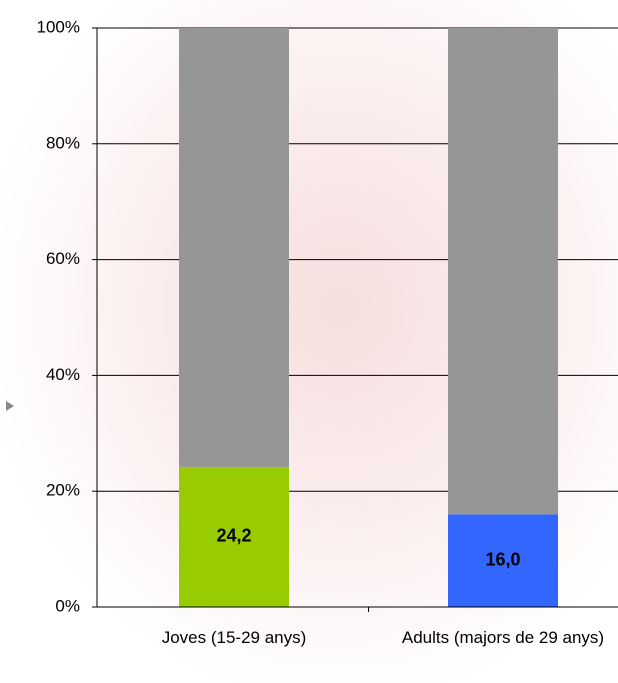  Describe the element at coordinates (63, 258) in the screenshot. I see `y-tick-label: 60%` at that location.